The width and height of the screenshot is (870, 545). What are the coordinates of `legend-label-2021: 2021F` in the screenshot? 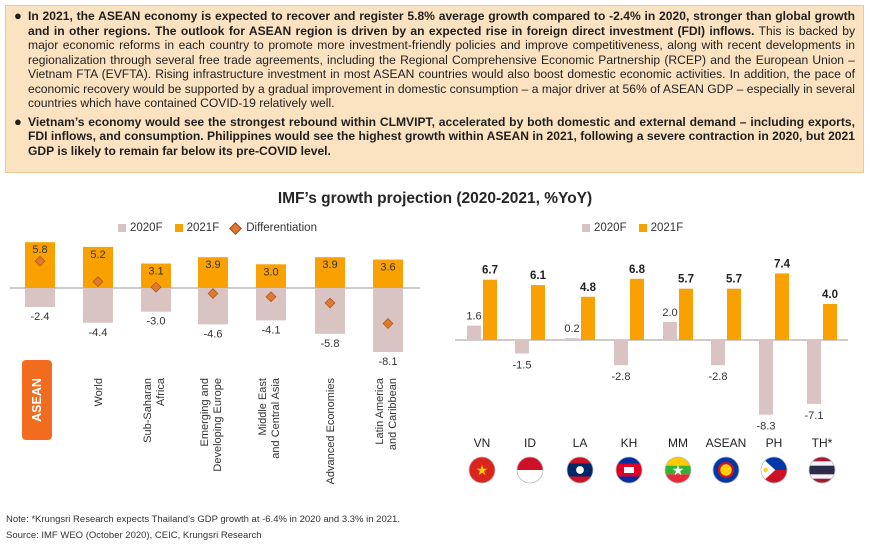 It's located at (203, 228).